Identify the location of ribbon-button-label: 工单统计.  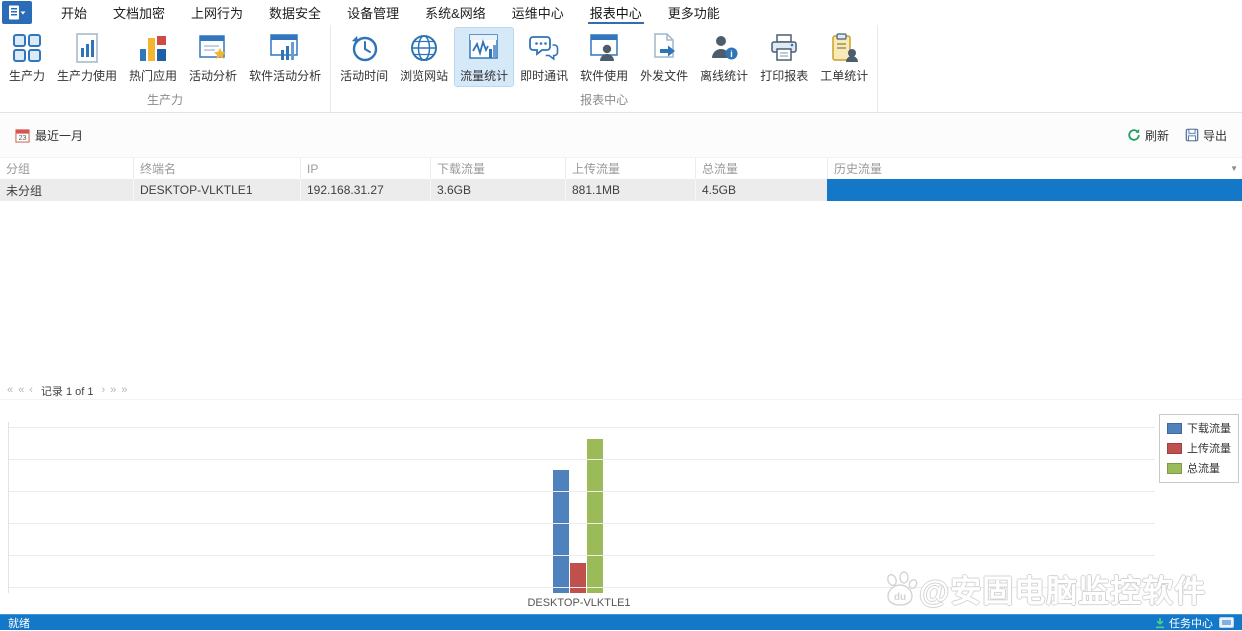
(844, 76).